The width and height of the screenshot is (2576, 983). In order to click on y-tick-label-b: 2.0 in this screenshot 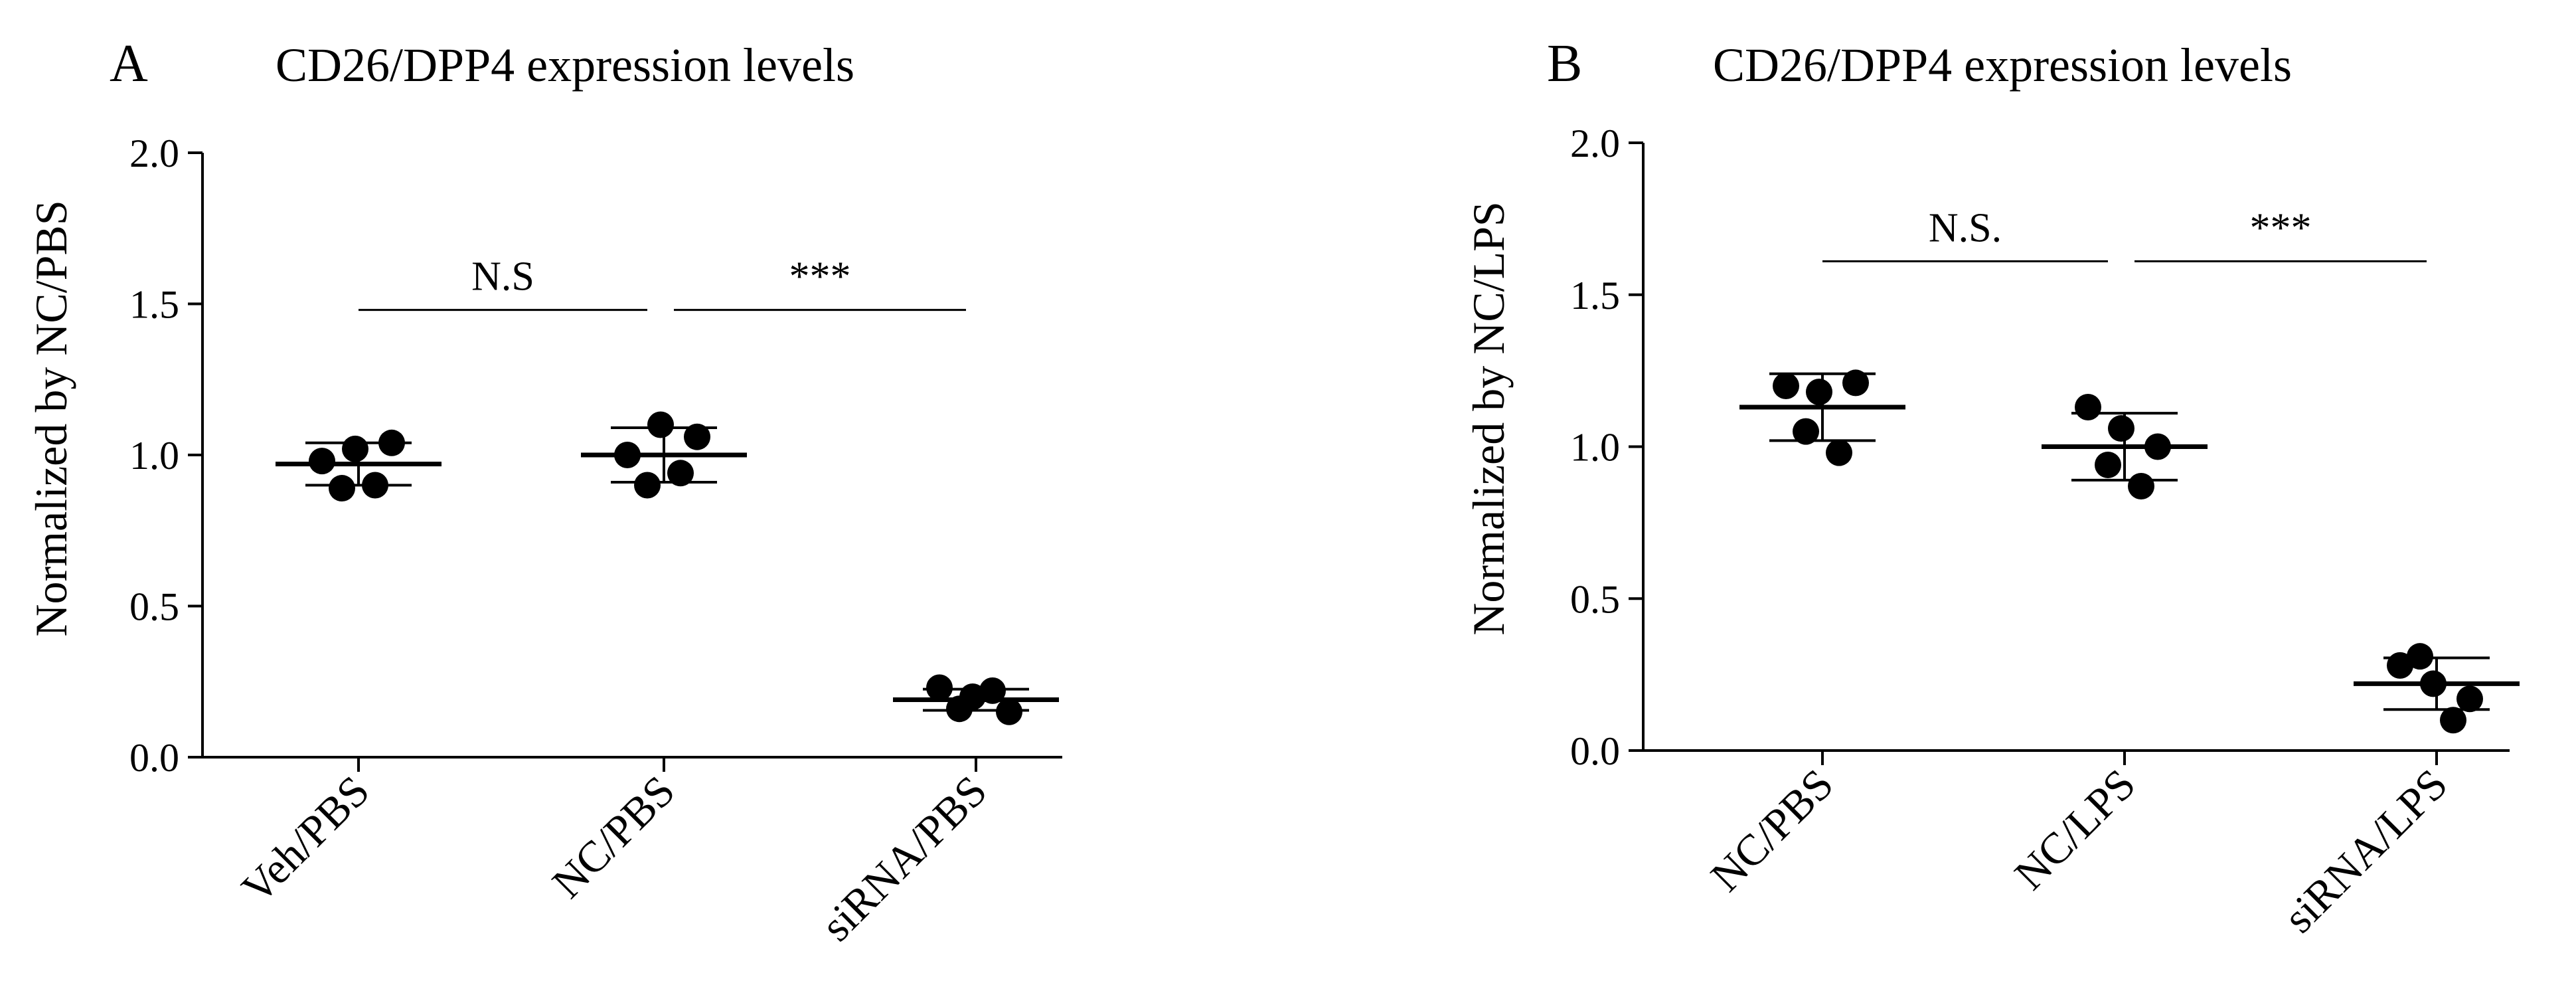, I will do `click(1595, 143)`.